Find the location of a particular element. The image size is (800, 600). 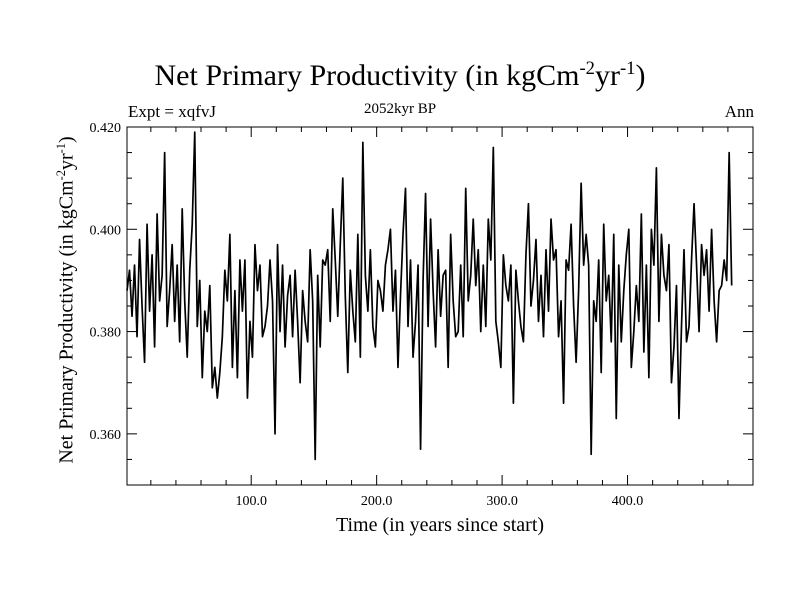

chart-title-text: Net Primary Productivity (in kgCm is located at coordinates (367, 75).